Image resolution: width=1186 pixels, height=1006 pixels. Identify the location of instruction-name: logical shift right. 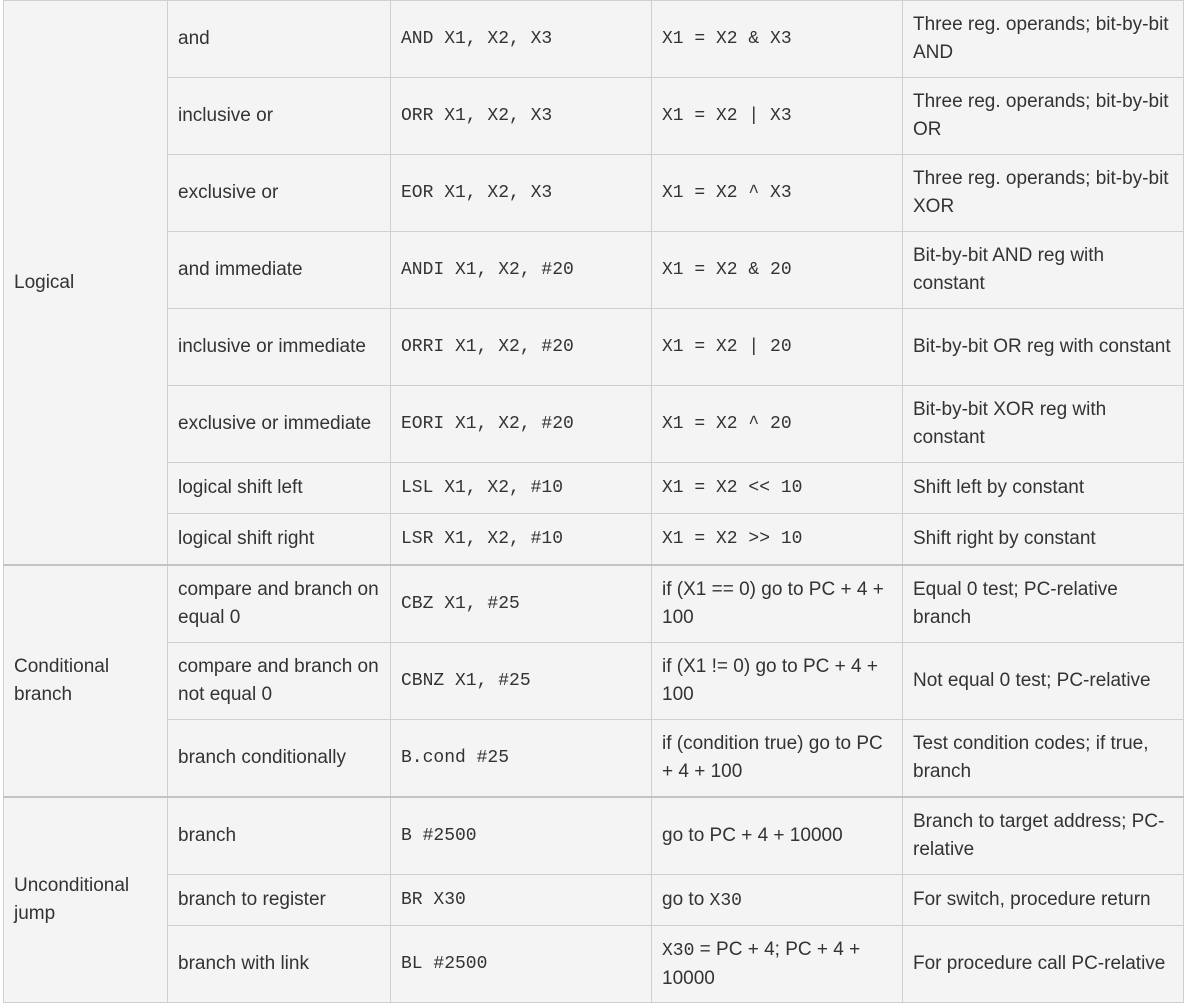
(279, 539).